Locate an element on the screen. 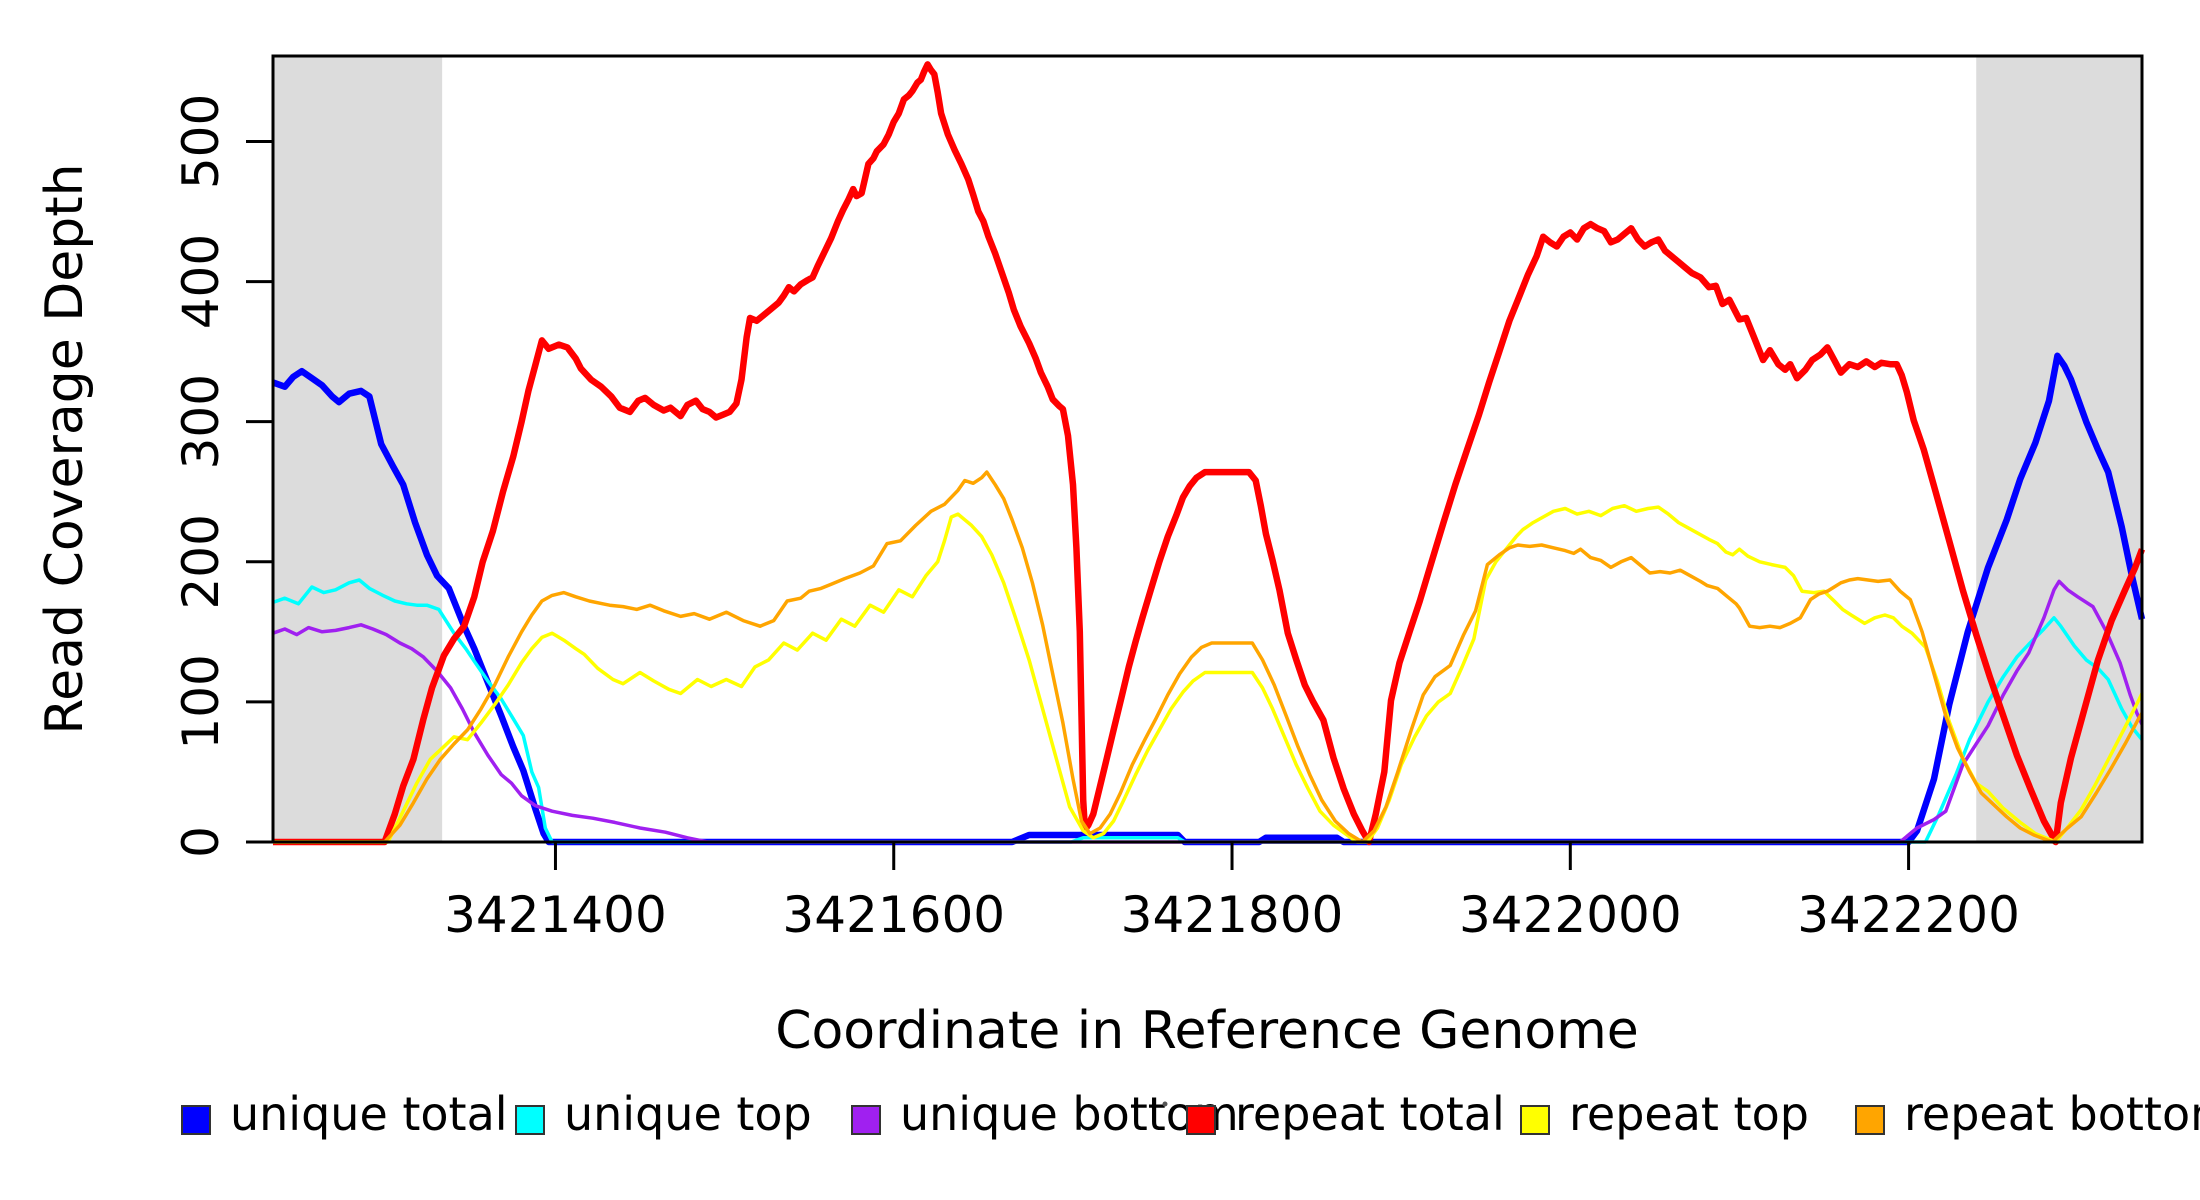  legend-swatch-unique-top is located at coordinates (530, 1120).